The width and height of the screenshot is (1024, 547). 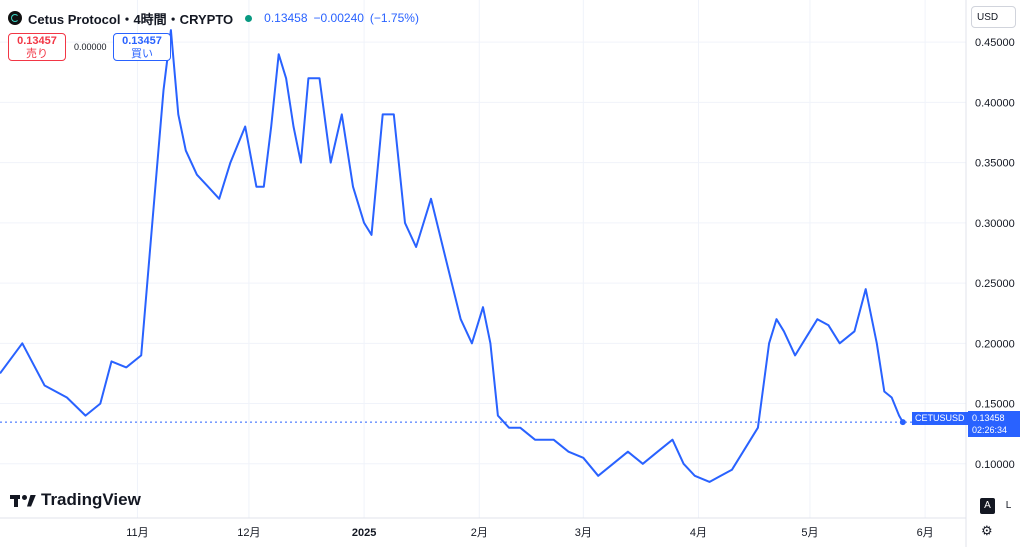 What do you see at coordinates (987, 530) in the screenshot?
I see `settings-gear-icon: ⚙` at bounding box center [987, 530].